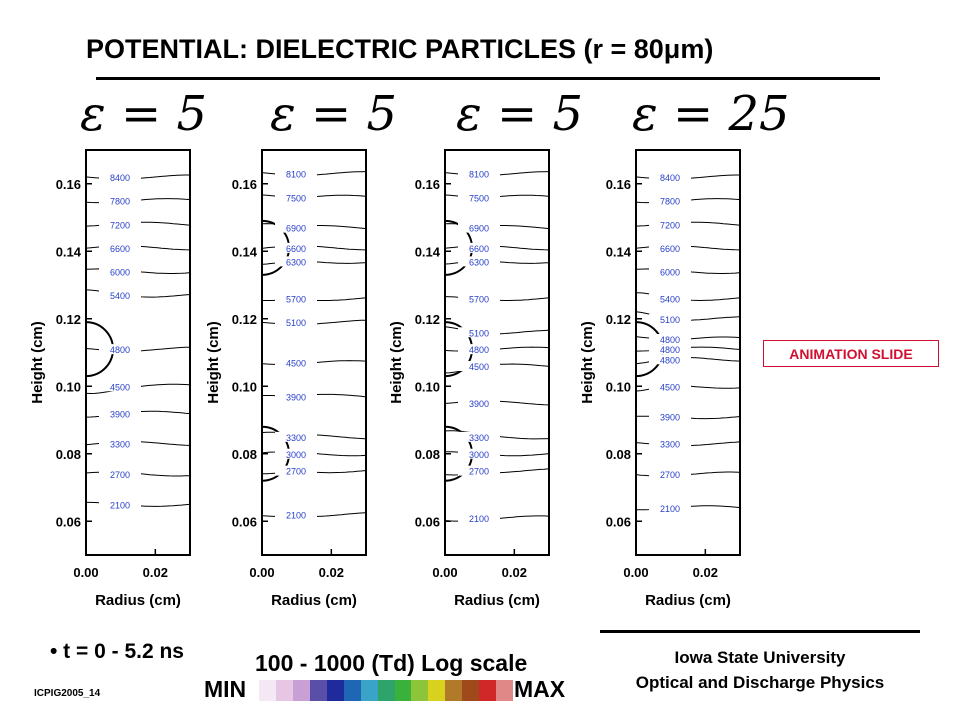 This screenshot has height=720, width=960. Describe the element at coordinates (296, 229) in the screenshot. I see `contour-label: 6900` at that location.